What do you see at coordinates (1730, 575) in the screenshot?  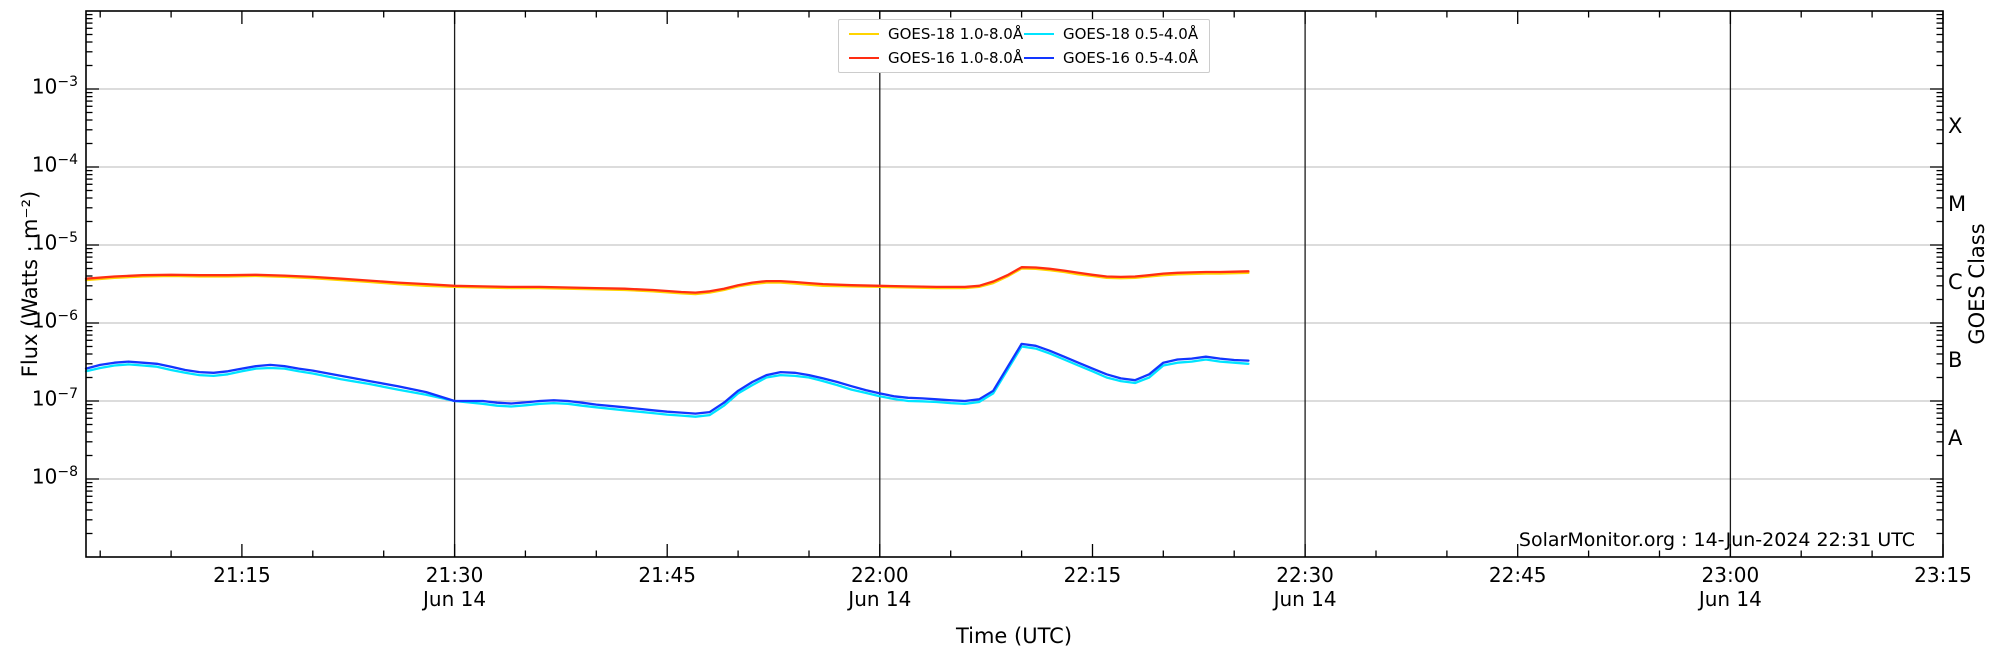 I see `x-tick-label: 23:00` at bounding box center [1730, 575].